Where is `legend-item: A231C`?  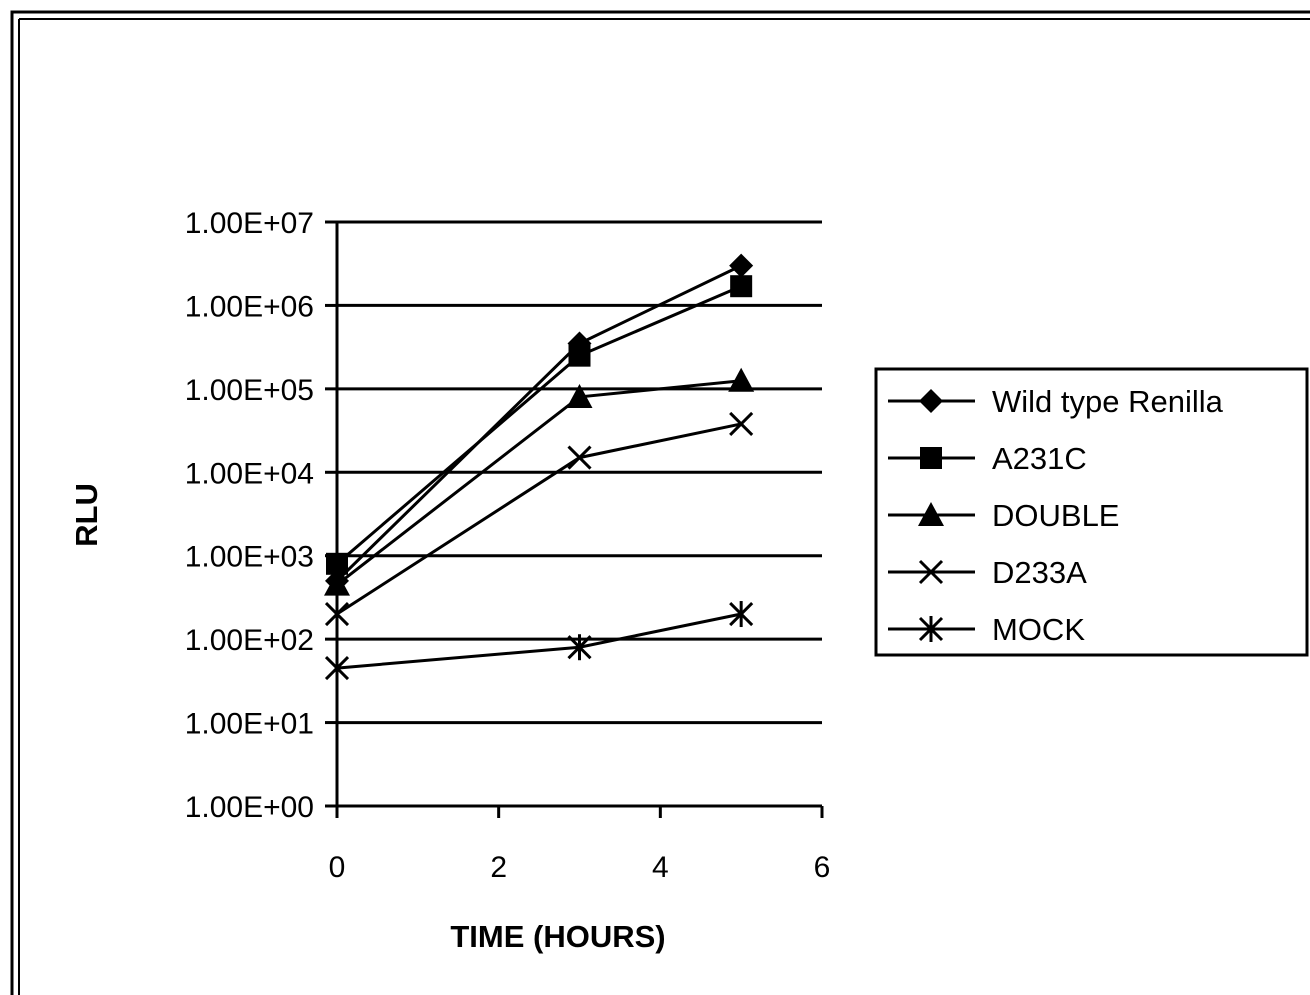
legend-item: A231C is located at coordinates (987, 458).